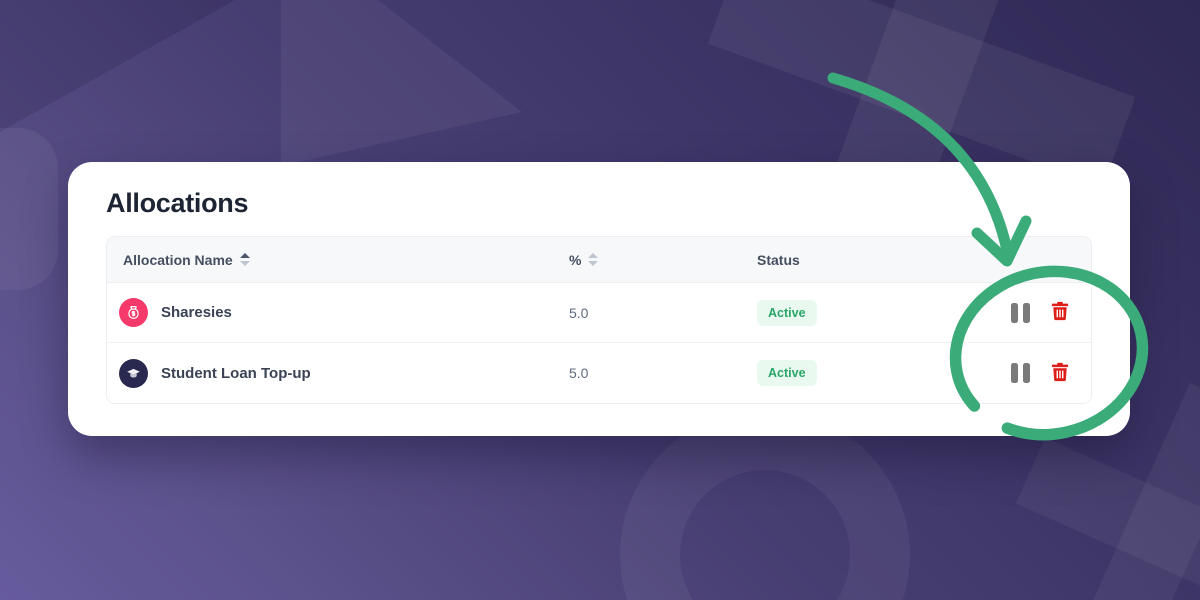 This screenshot has height=600, width=1200. What do you see at coordinates (401, 83) in the screenshot?
I see `triangle-shape` at bounding box center [401, 83].